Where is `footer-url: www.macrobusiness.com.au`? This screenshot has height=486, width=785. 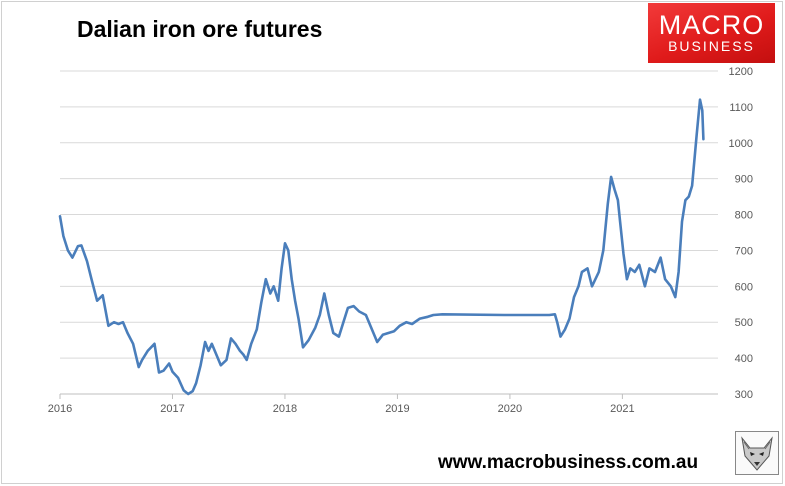 footer-url: www.macrobusiness.com.au is located at coordinates (568, 462).